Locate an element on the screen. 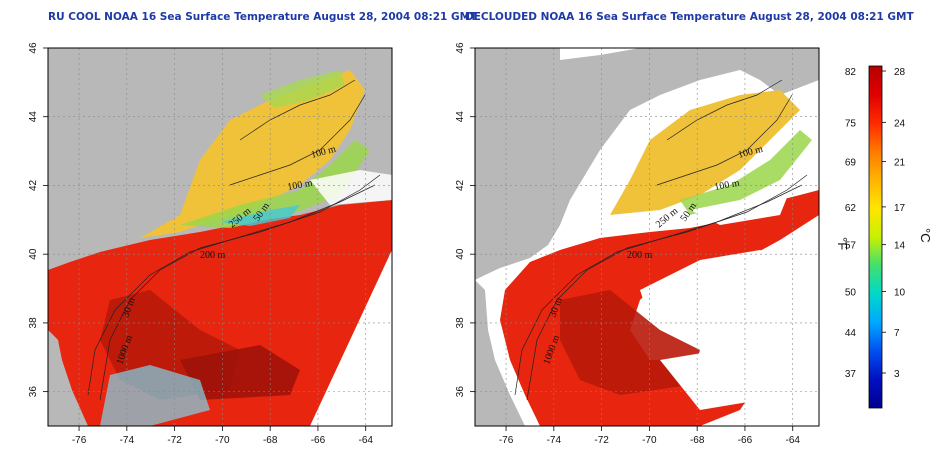 The height and width of the screenshot is (475, 950). right-lat-tick-label-3: 42 is located at coordinates (460, 185).